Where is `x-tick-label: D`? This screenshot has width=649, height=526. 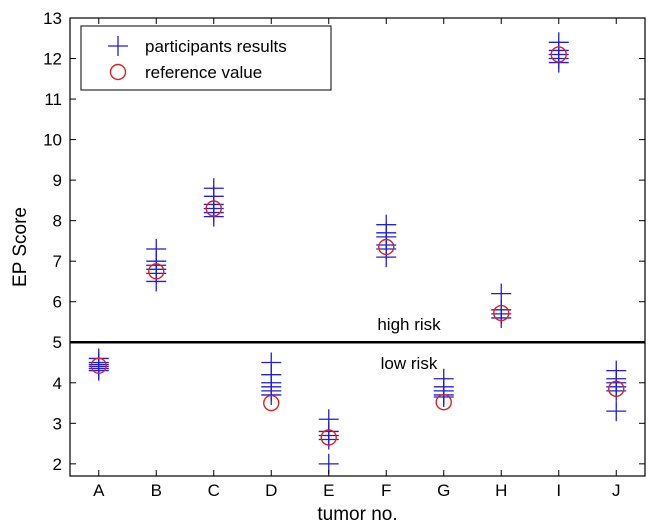 x-tick-label: D is located at coordinates (271, 490).